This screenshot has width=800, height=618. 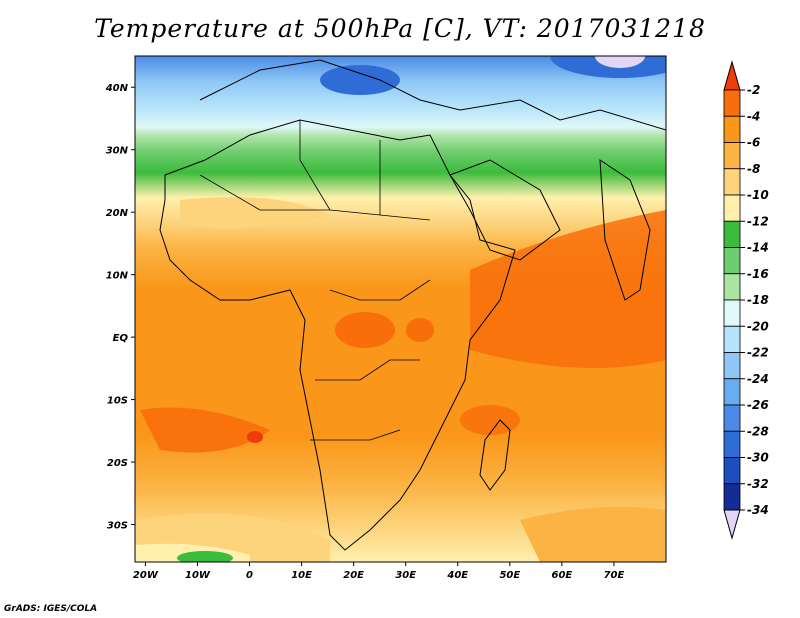 What do you see at coordinates (353, 575) in the screenshot?
I see `x-tick-label: 20E` at bounding box center [353, 575].